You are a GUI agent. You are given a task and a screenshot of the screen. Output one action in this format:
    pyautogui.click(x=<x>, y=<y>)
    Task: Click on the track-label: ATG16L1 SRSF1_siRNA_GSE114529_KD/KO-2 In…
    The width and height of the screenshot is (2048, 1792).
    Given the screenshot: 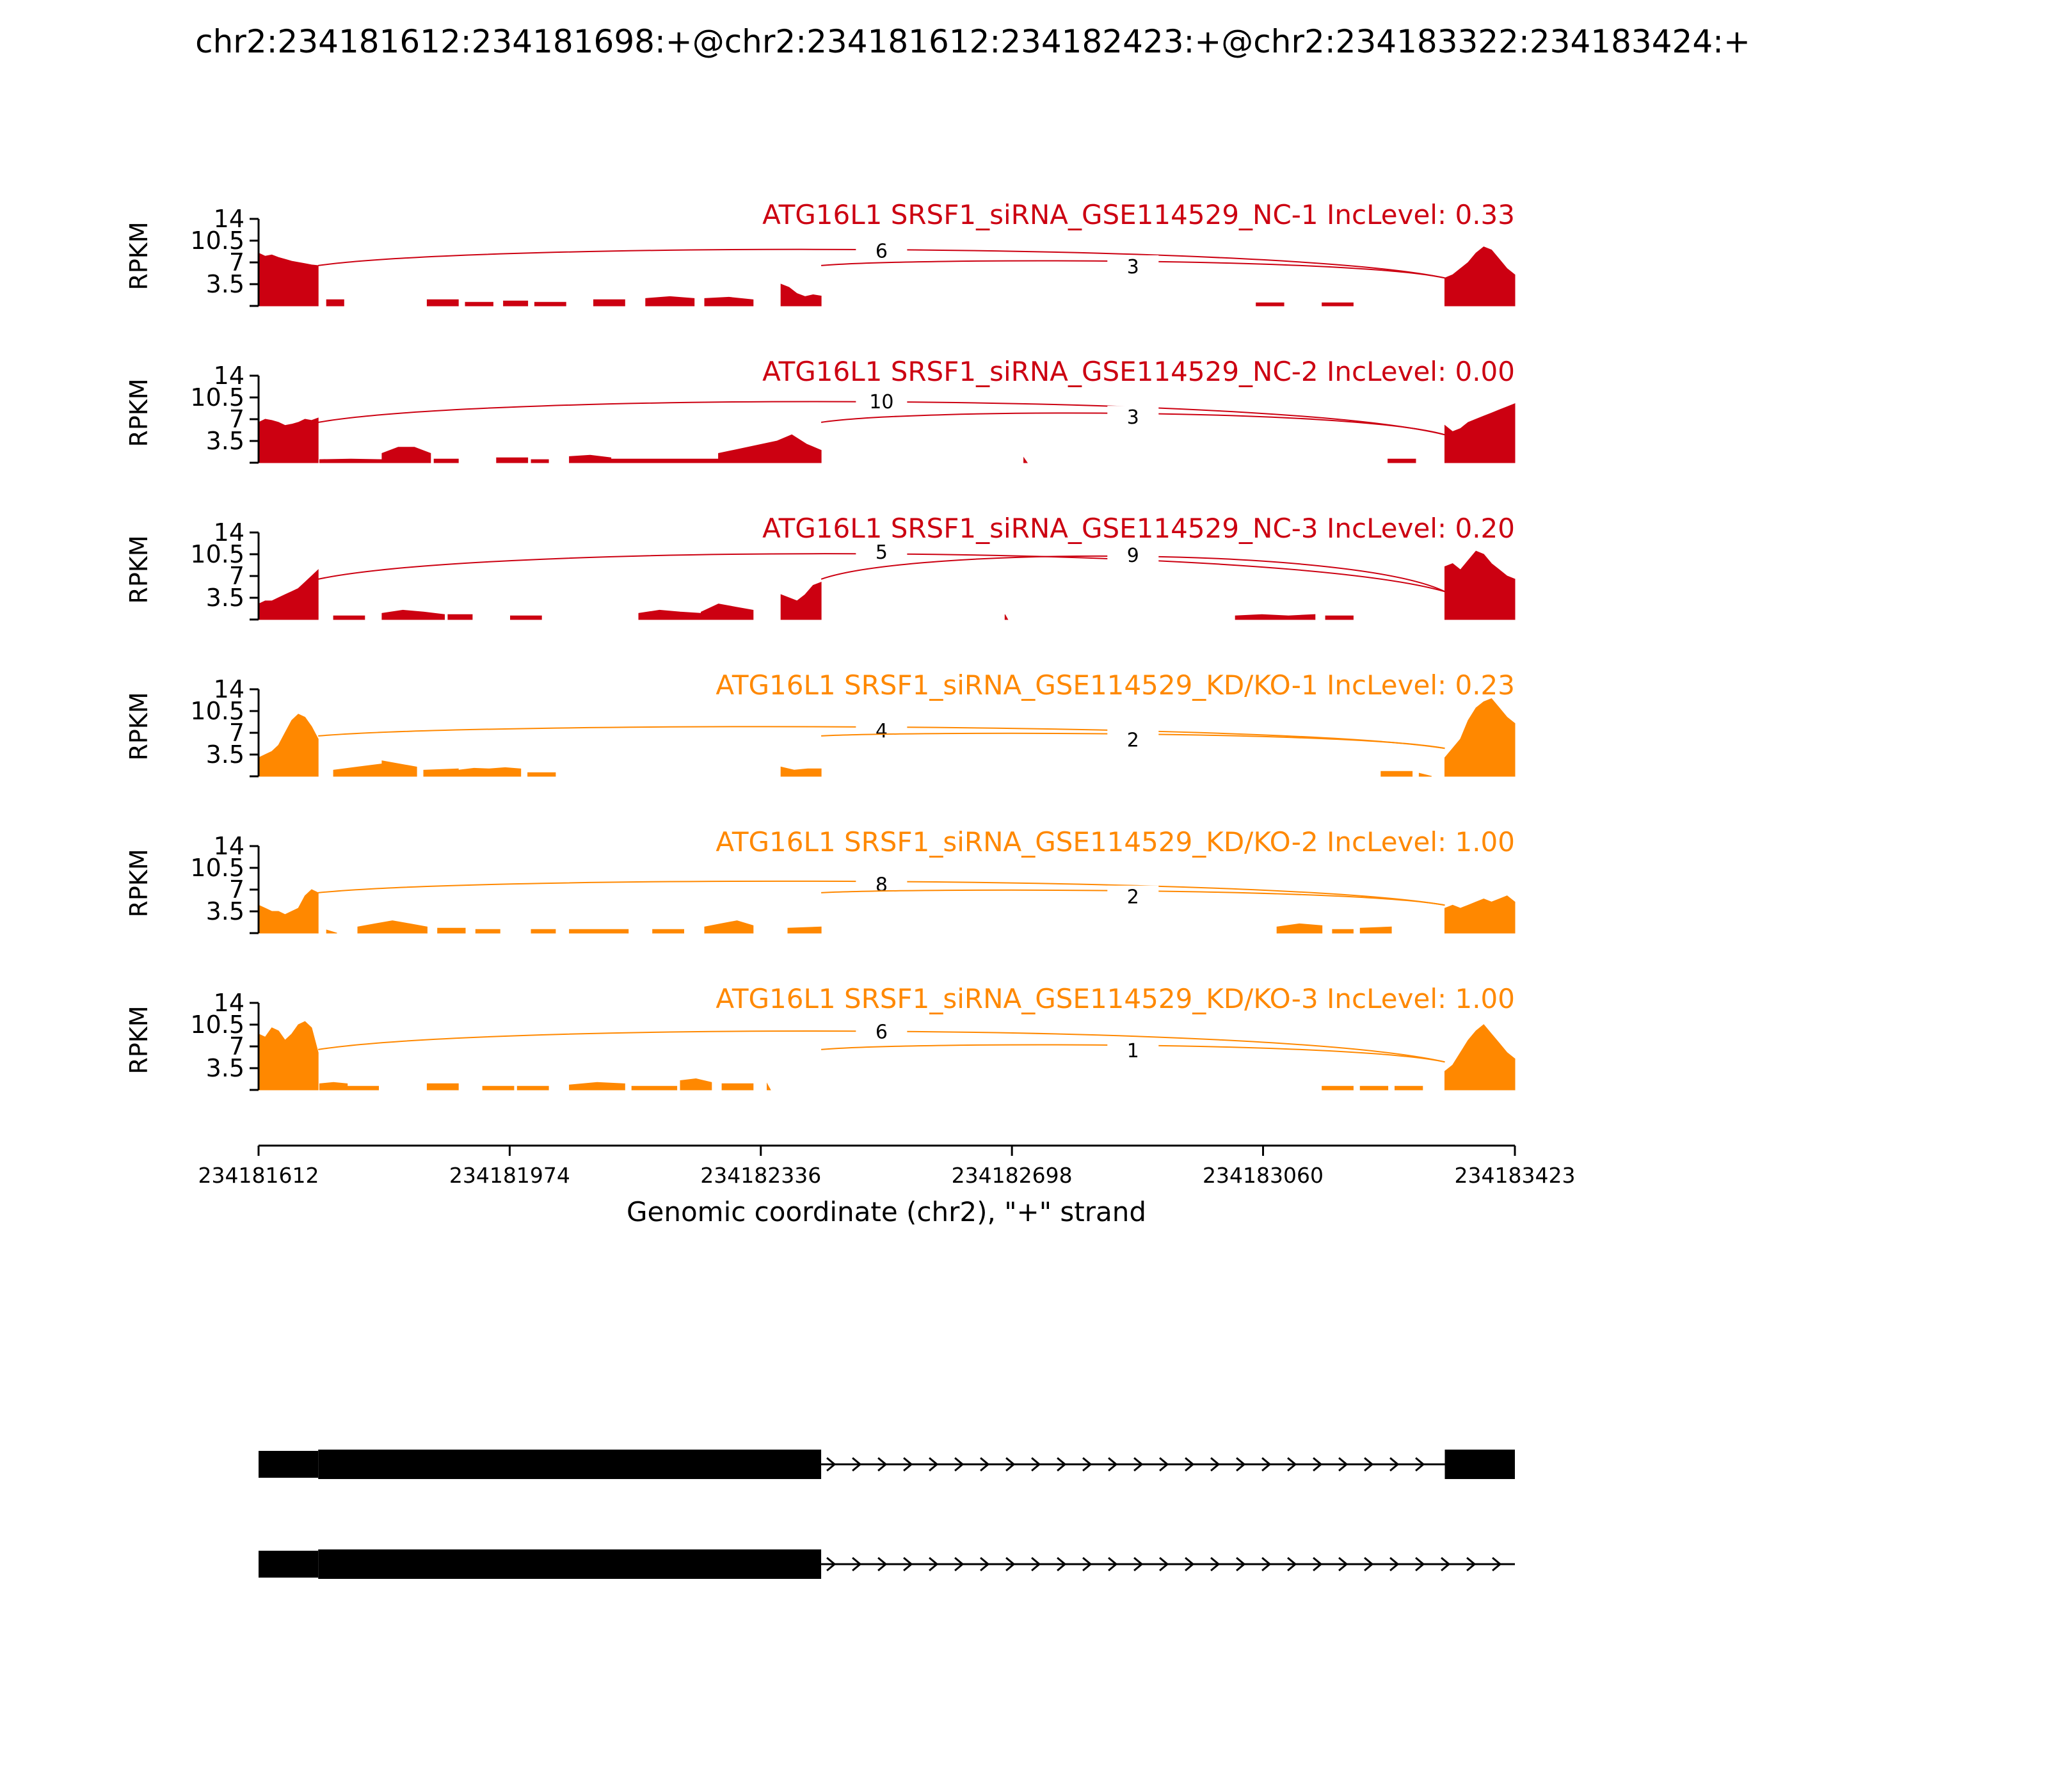 What is the action you would take?
    pyautogui.click(x=1115, y=842)
    